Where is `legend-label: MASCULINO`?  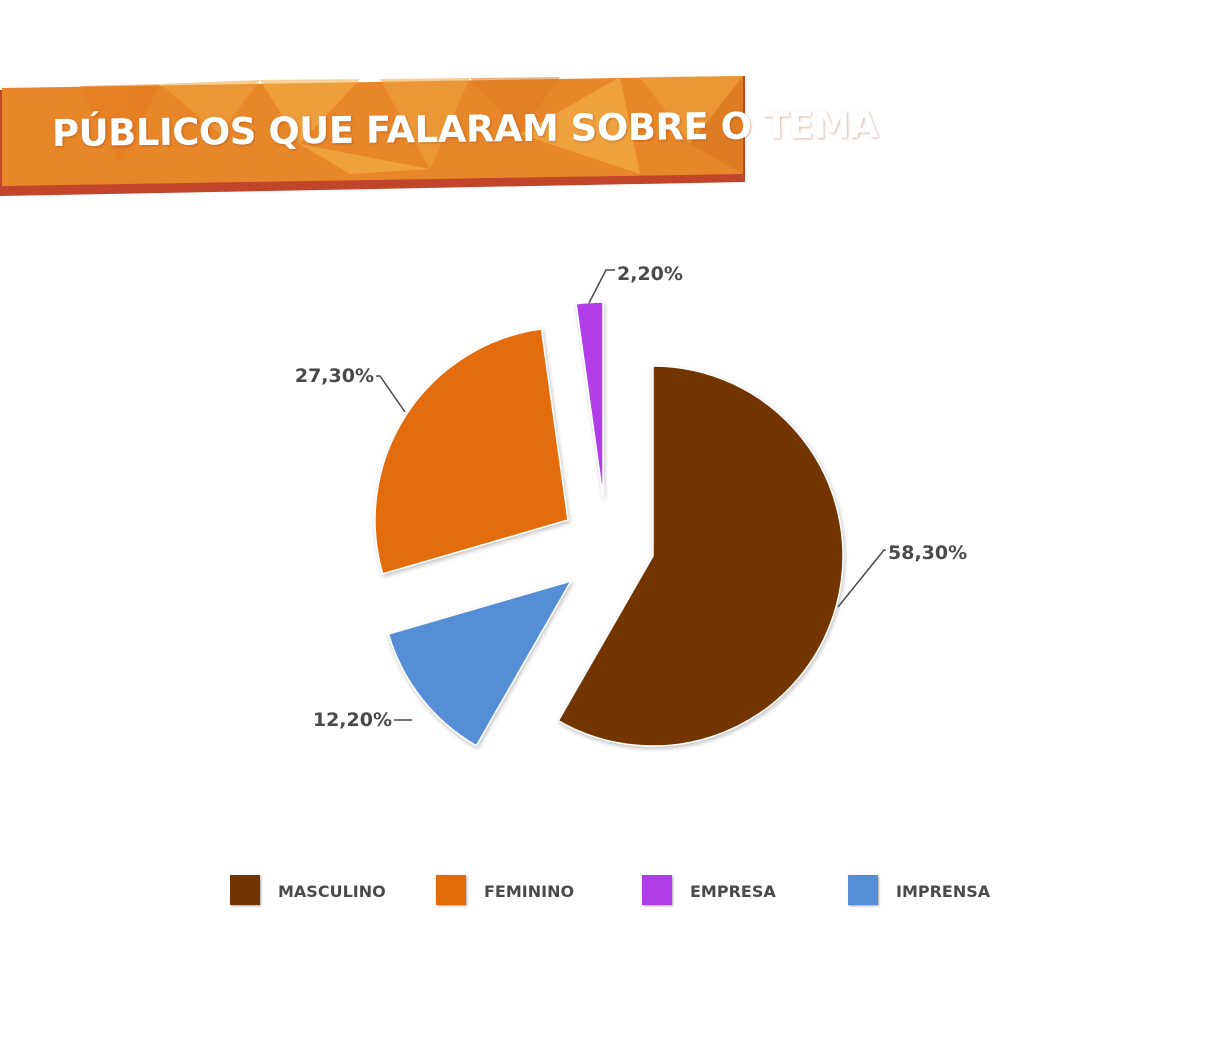 legend-label: MASCULINO is located at coordinates (332, 891).